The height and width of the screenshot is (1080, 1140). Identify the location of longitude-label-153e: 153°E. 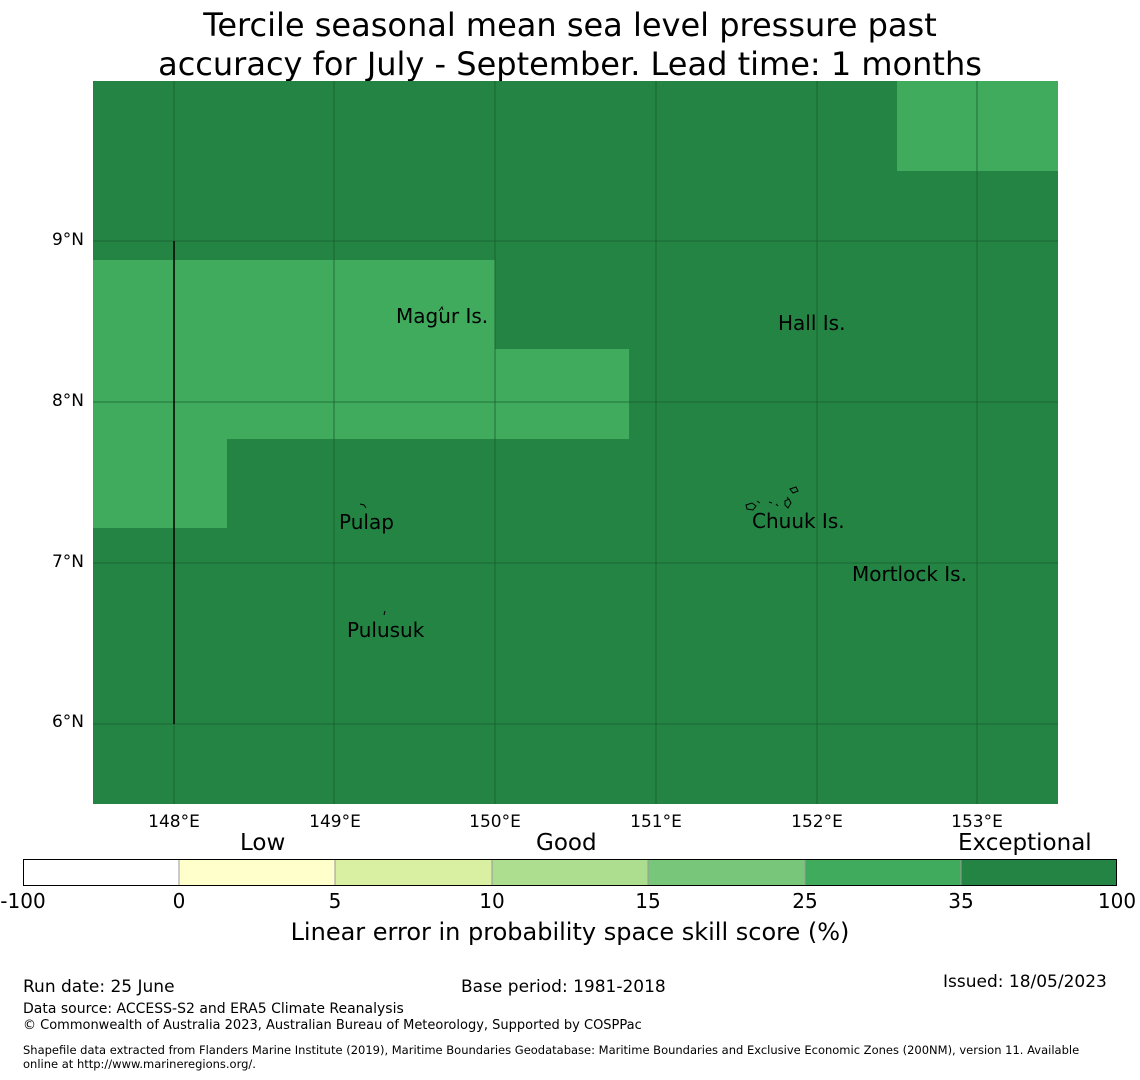
(977, 822).